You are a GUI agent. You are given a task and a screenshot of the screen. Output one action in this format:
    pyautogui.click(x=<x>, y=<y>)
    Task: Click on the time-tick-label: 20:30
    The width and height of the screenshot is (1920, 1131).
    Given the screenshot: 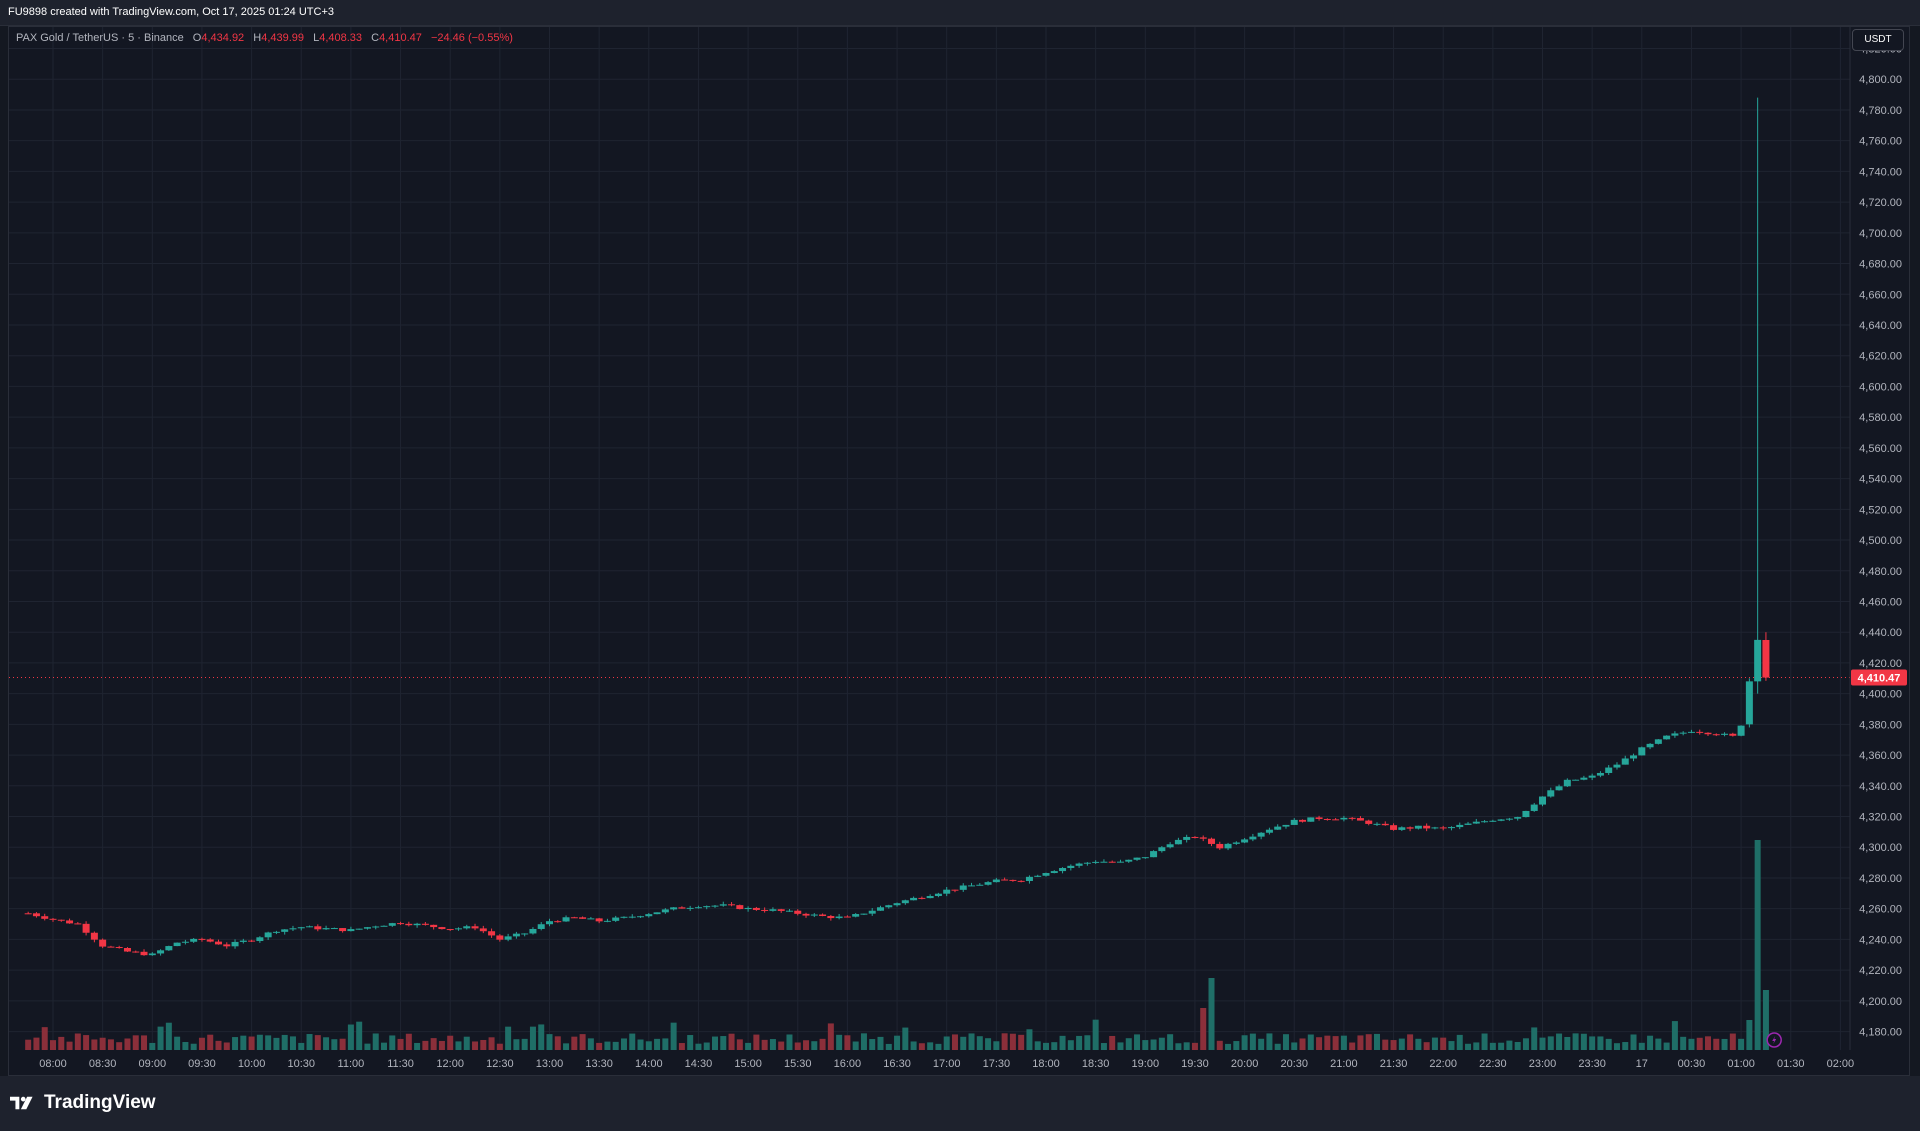 What is the action you would take?
    pyautogui.click(x=1294, y=1064)
    